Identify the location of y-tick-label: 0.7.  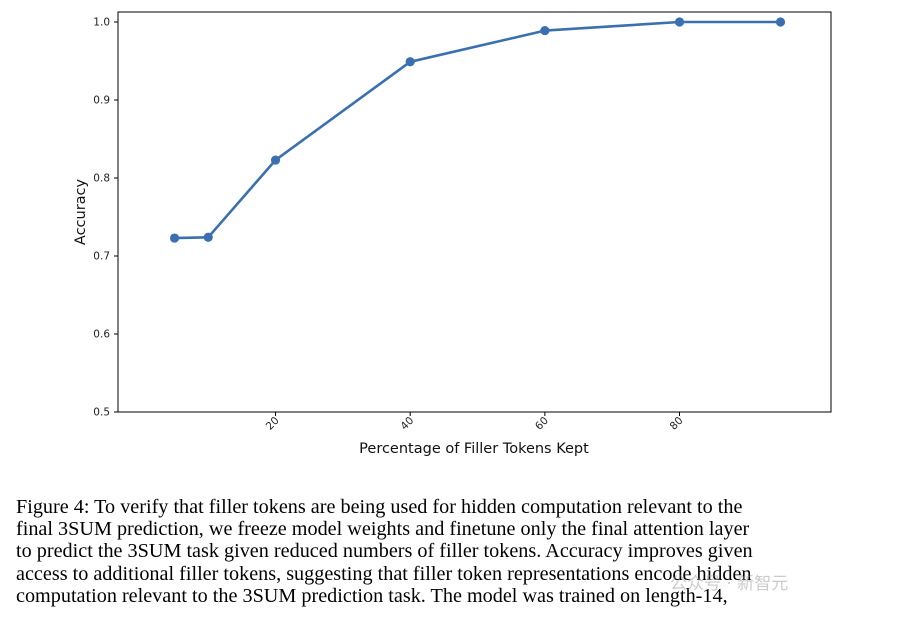
(101, 257).